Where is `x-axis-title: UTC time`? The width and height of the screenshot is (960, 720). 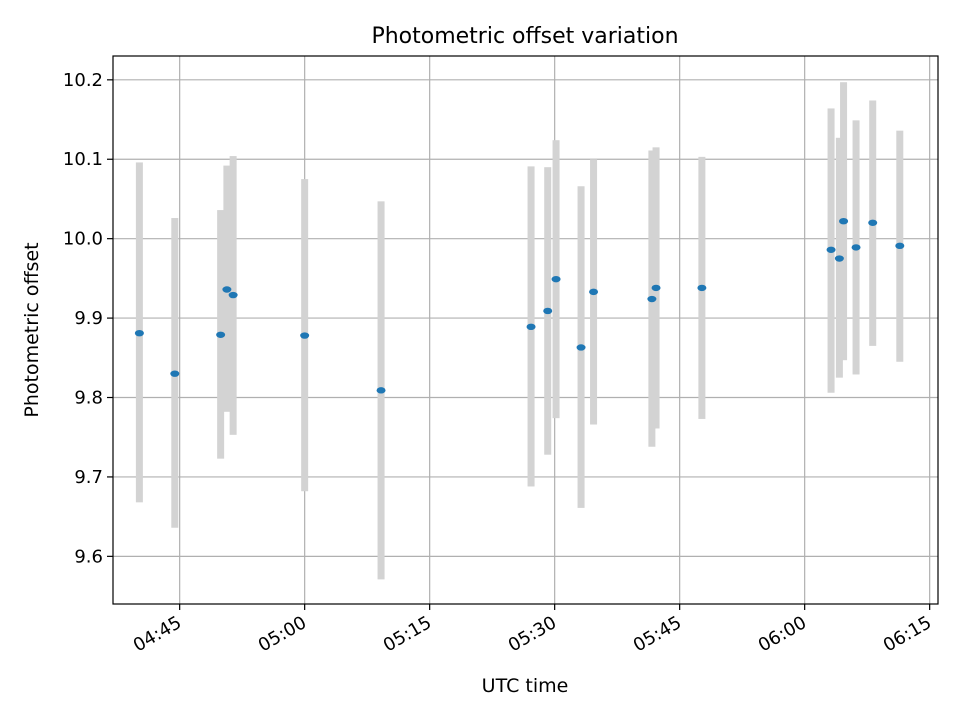 x-axis-title: UTC time is located at coordinates (525, 686).